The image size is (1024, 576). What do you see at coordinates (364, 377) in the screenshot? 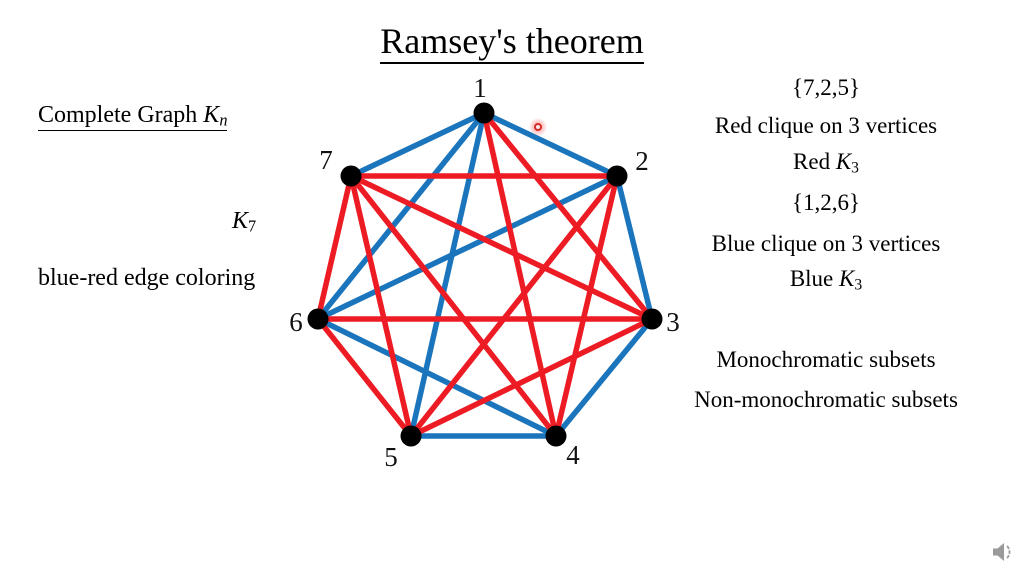
I see `edge-5-6-red` at bounding box center [364, 377].